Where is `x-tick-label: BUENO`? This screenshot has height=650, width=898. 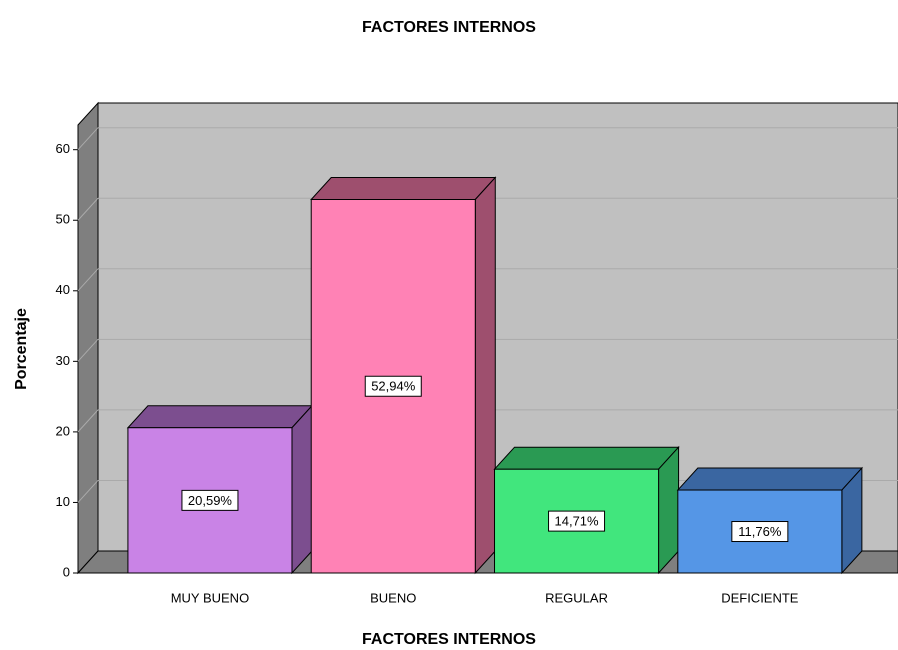
x-tick-label: BUENO is located at coordinates (393, 597).